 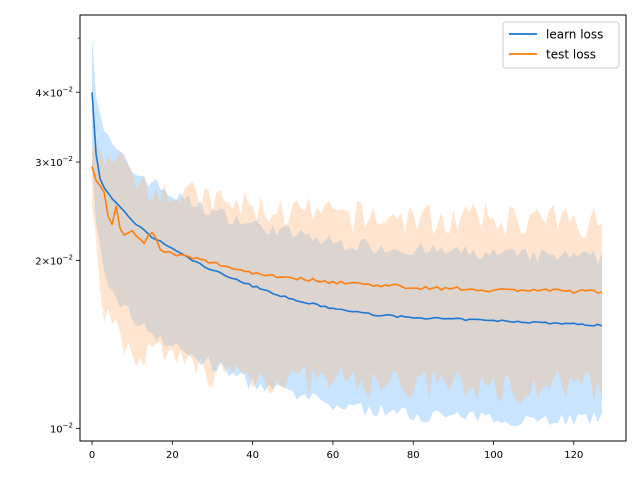 I want to click on x-axis: 0 20 40 60 80 100 120, so click(x=336, y=451).